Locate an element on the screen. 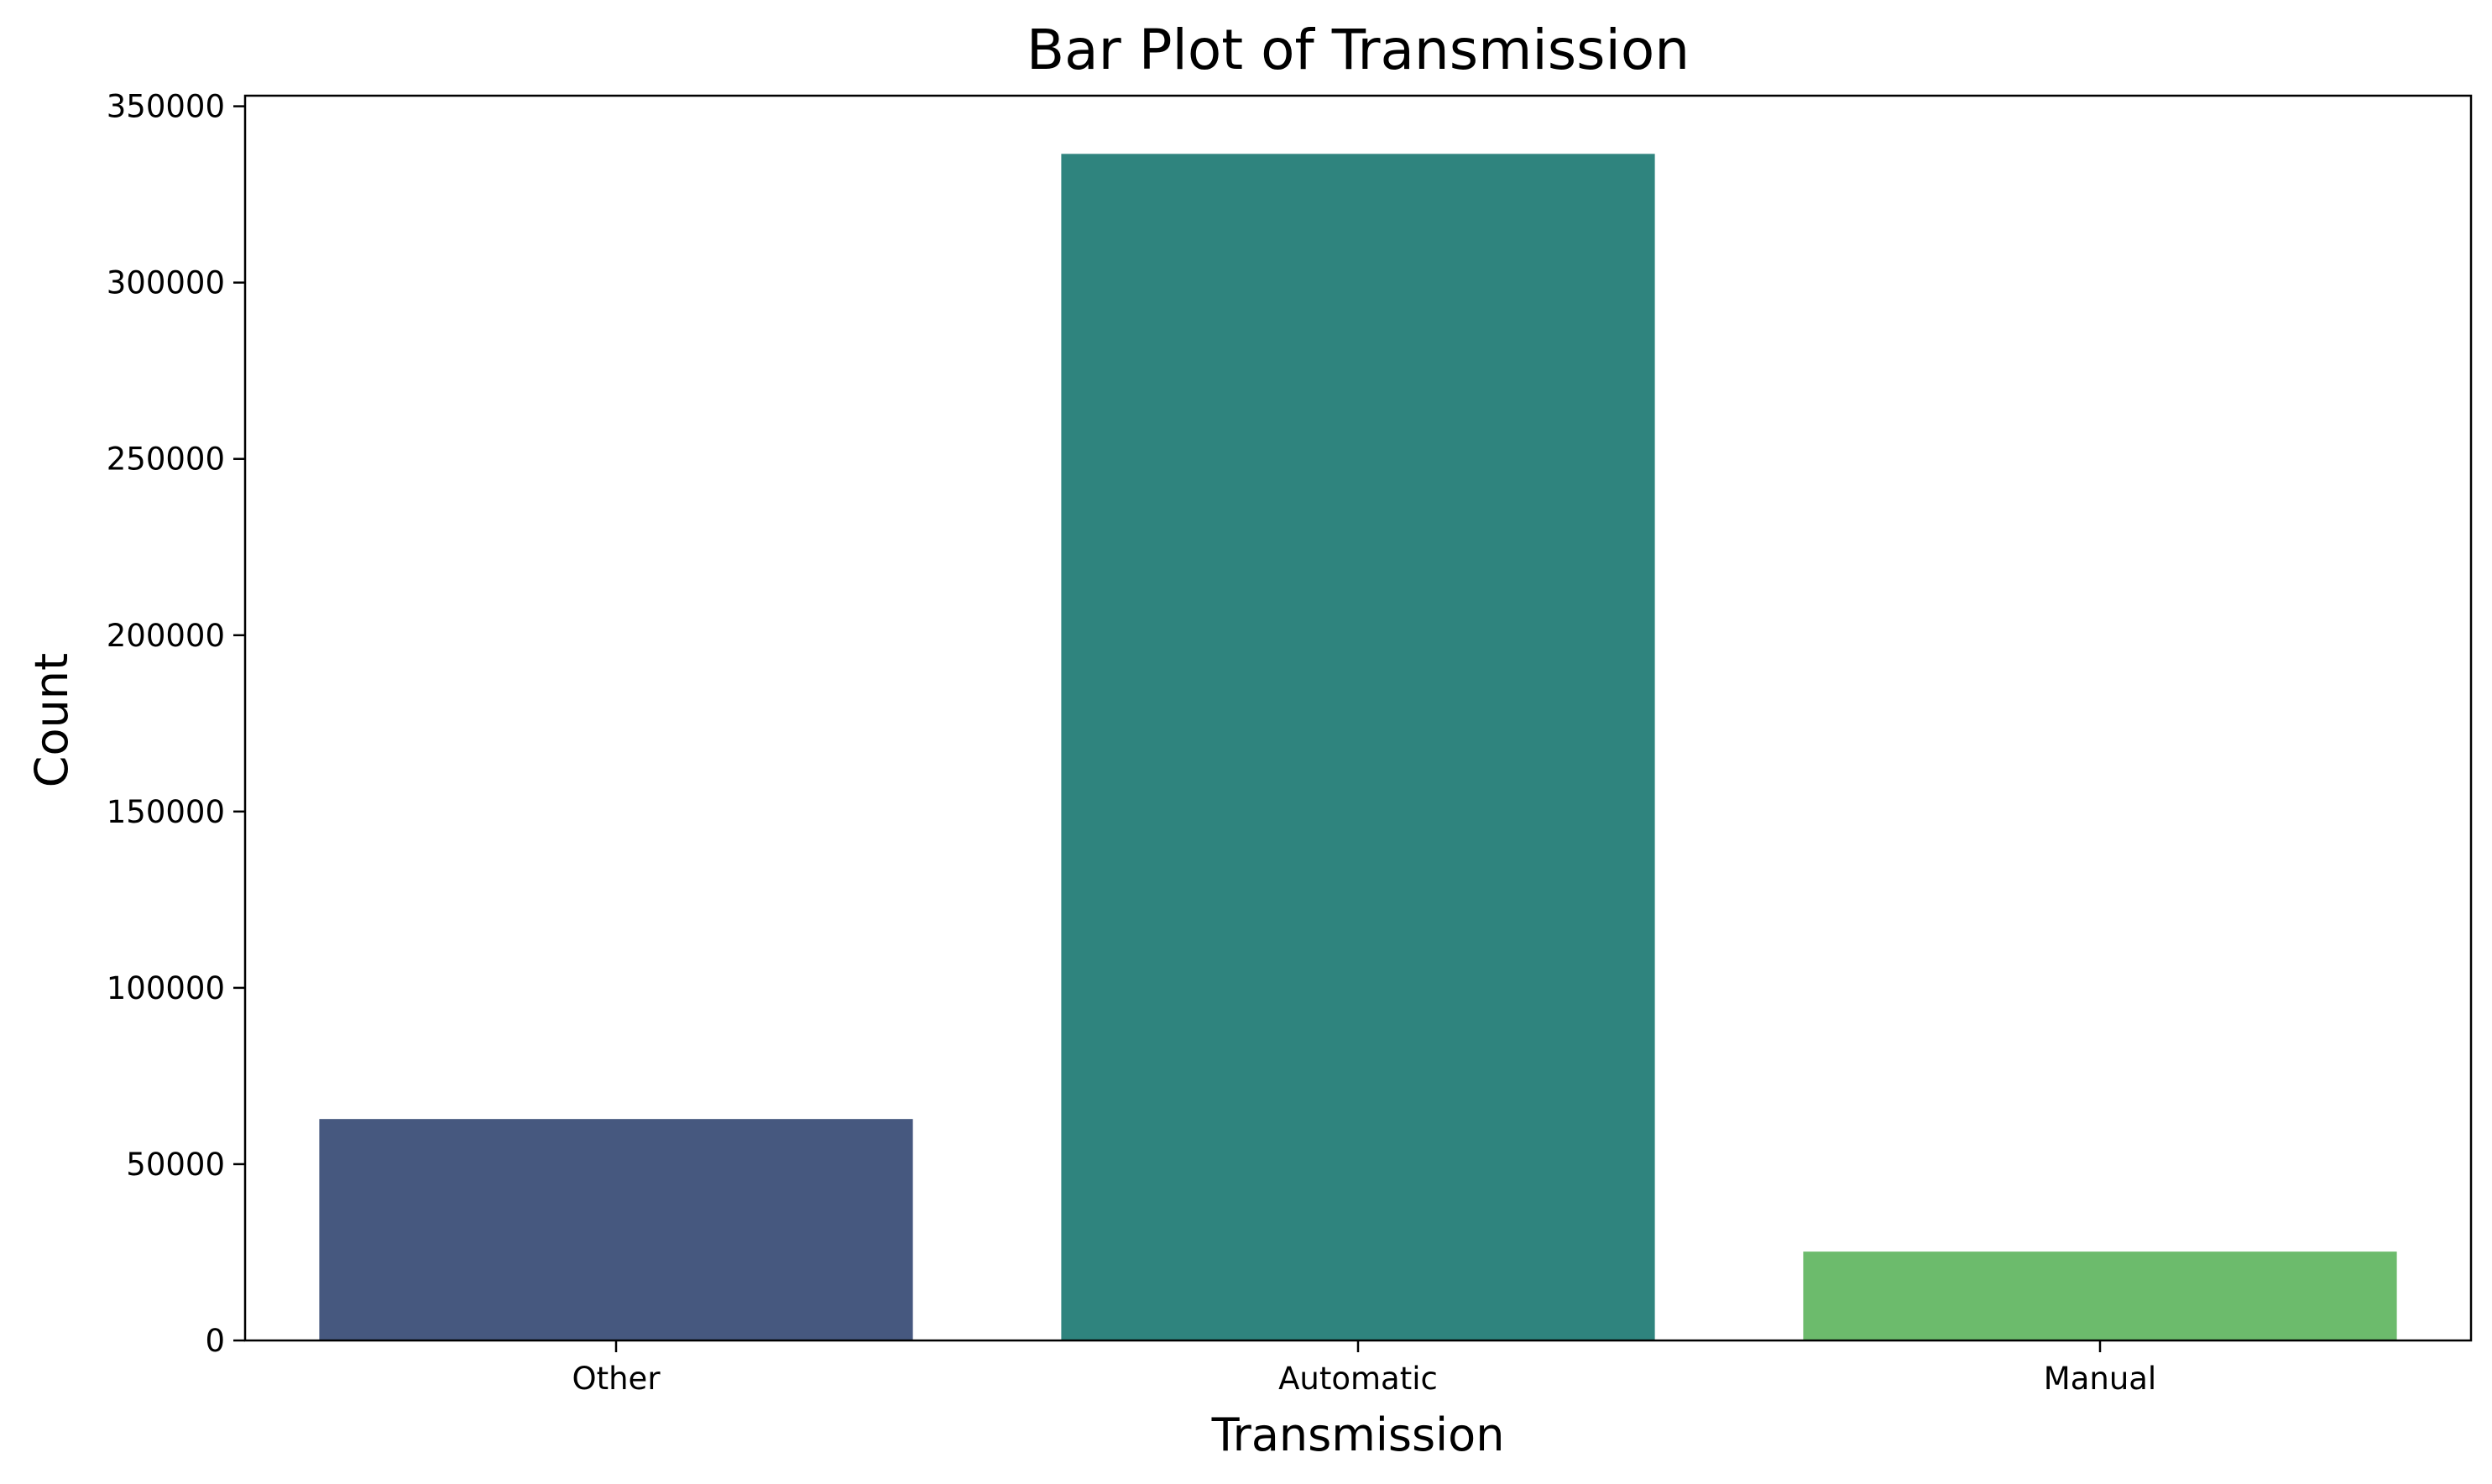 The width and height of the screenshot is (2492, 1484). y-tick-label: 250000 is located at coordinates (166, 460).